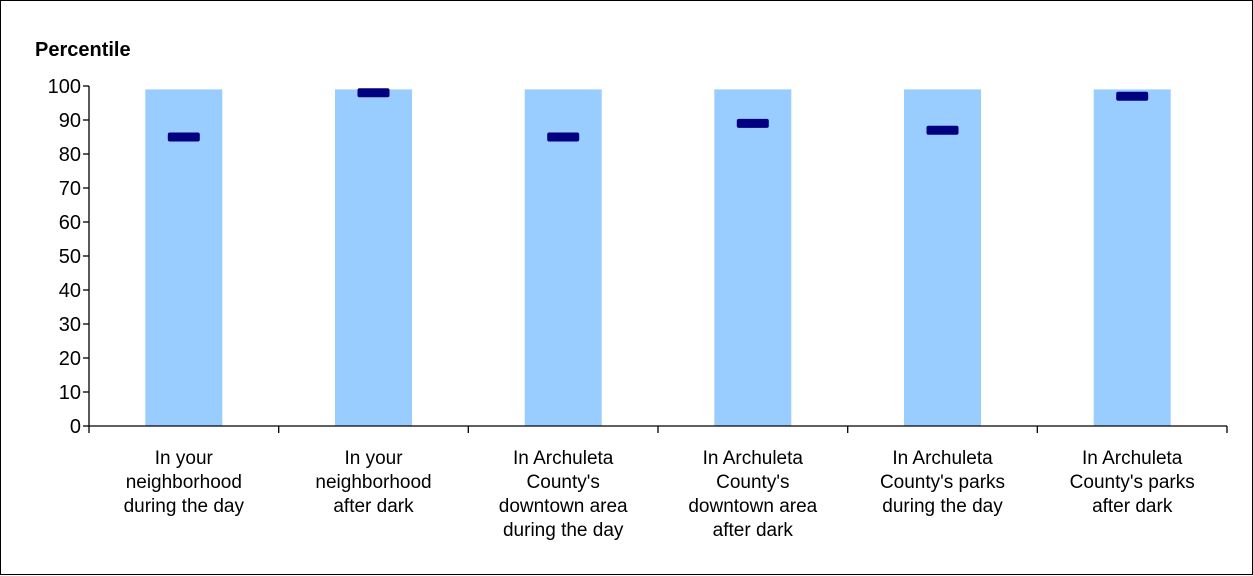  Describe the element at coordinates (373, 482) in the screenshot. I see `x-tick-label: In your neighborhood after dark` at that location.